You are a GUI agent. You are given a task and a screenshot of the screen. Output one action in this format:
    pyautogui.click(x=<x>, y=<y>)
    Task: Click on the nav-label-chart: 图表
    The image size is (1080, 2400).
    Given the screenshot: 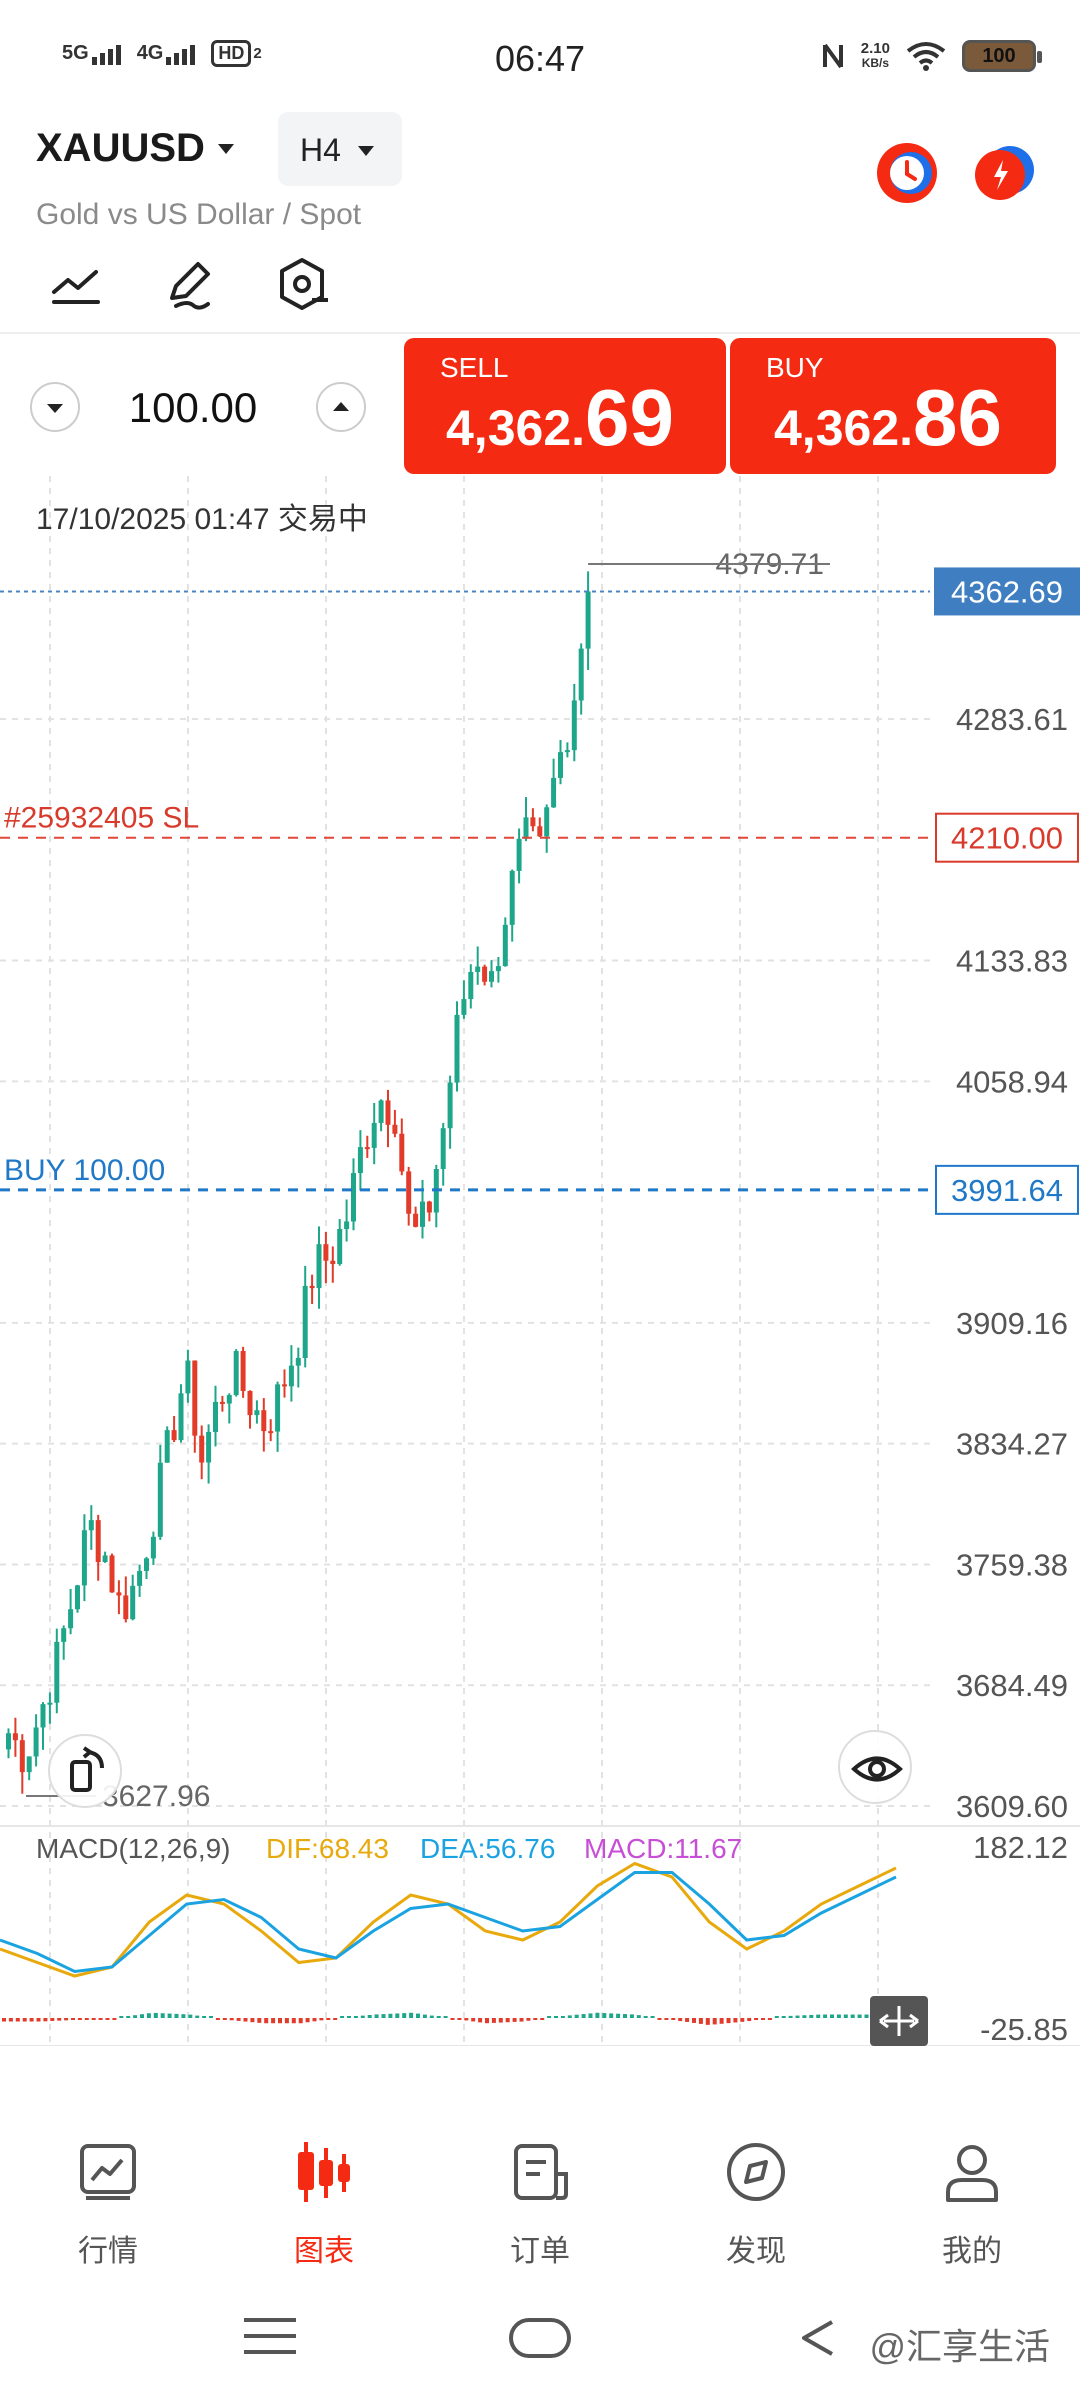 What is the action you would take?
    pyautogui.click(x=324, y=2251)
    